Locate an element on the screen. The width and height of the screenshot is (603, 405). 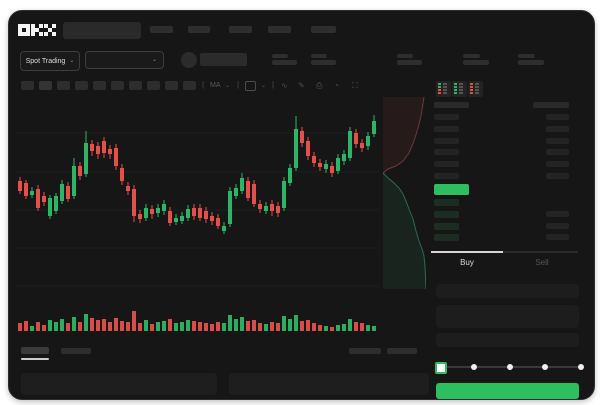
tab-divider is located at coordinates (504, 252).